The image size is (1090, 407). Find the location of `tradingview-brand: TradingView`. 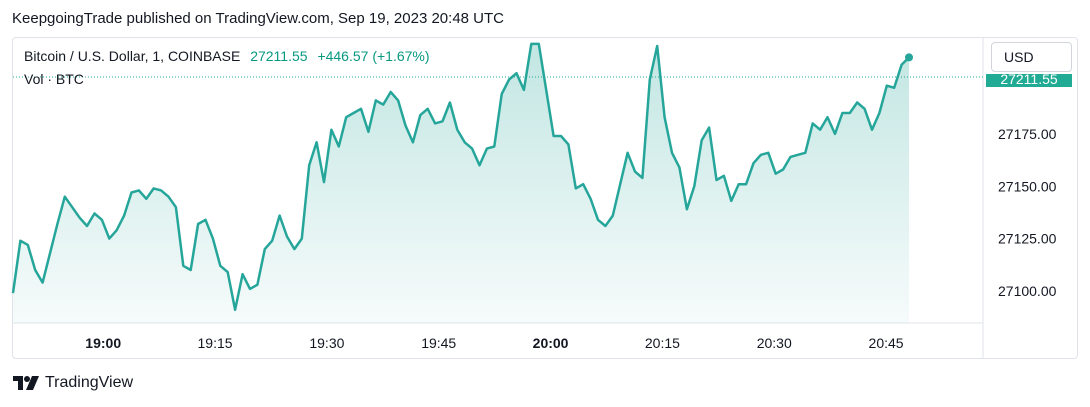

tradingview-brand: TradingView is located at coordinates (89, 382).